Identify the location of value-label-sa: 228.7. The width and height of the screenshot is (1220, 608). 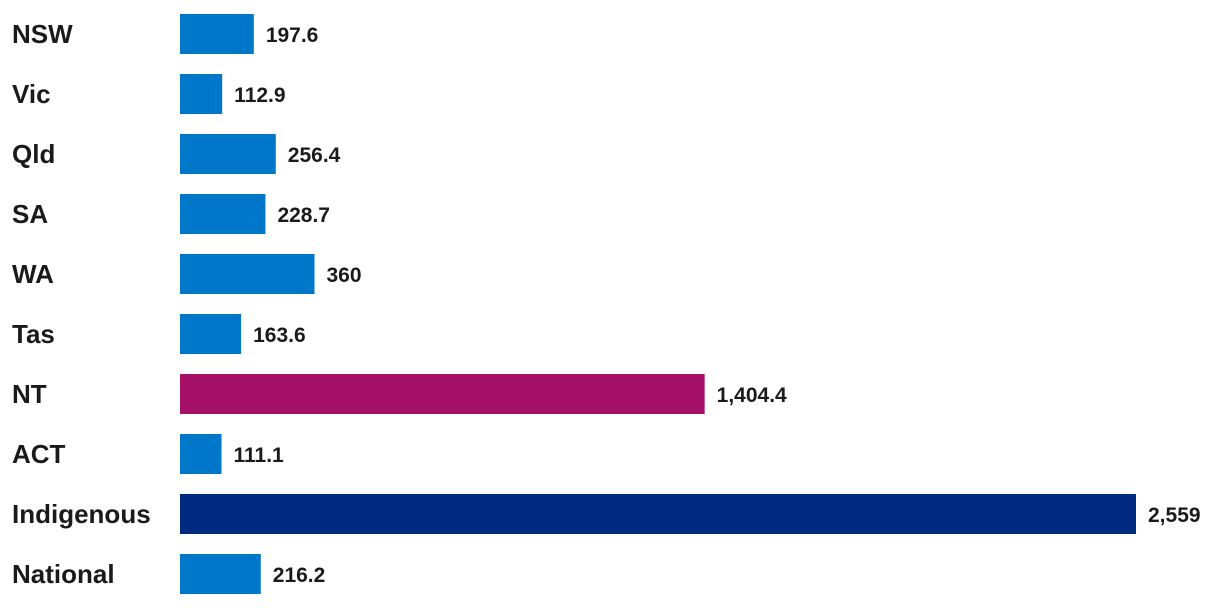
(303, 215).